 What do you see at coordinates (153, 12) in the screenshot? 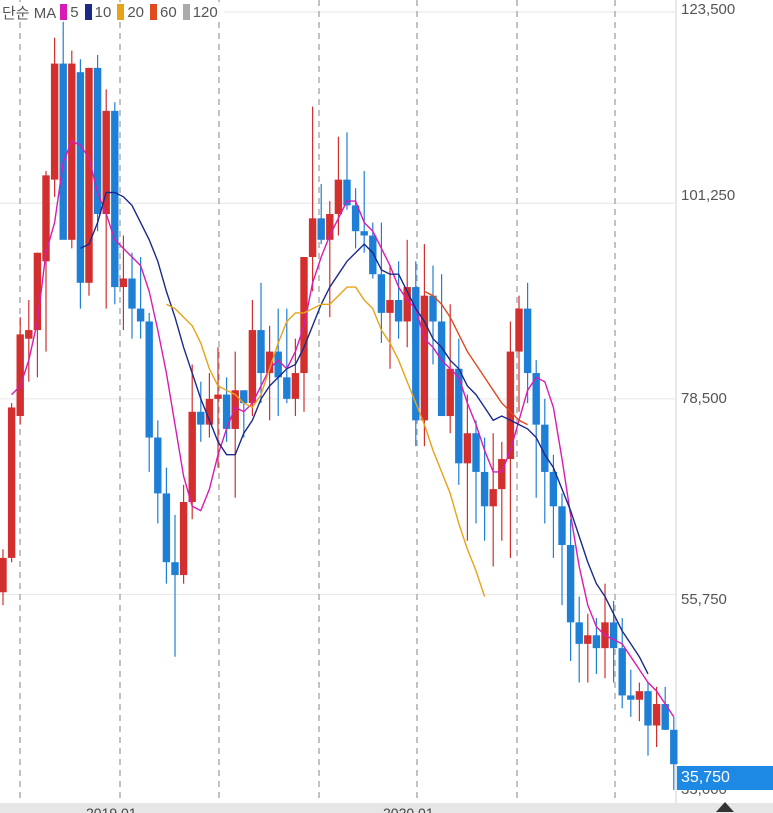
I see `legend-swatch-ma60` at bounding box center [153, 12].